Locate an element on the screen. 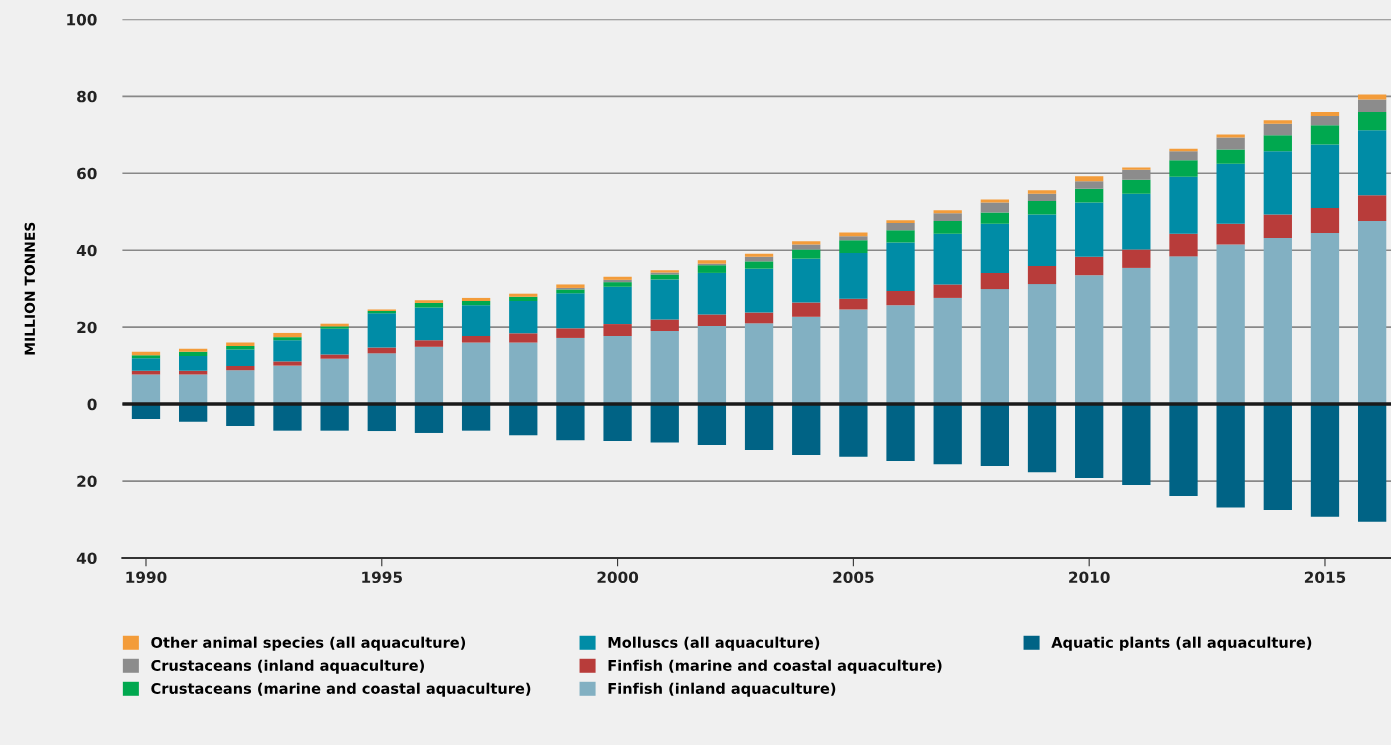 The image size is (1391, 745). y-axis-title: MILLION TONNES is located at coordinates (30, 288).